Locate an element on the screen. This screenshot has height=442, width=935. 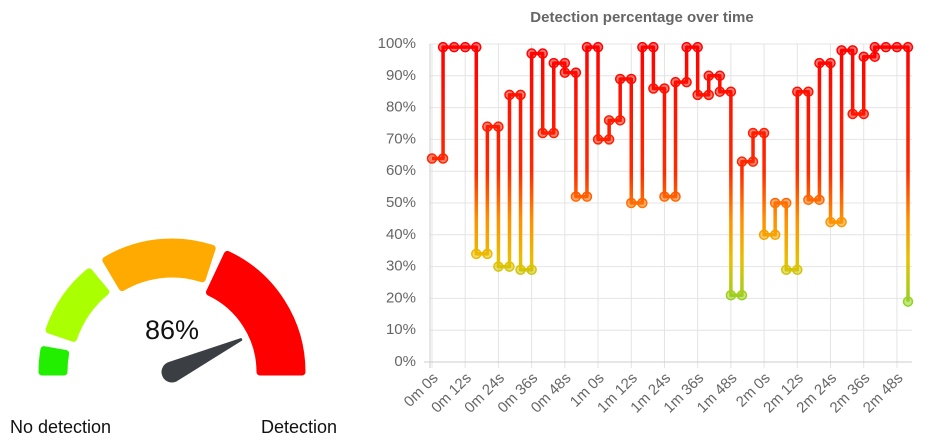
y-tick-label: 60% is located at coordinates (401, 170).